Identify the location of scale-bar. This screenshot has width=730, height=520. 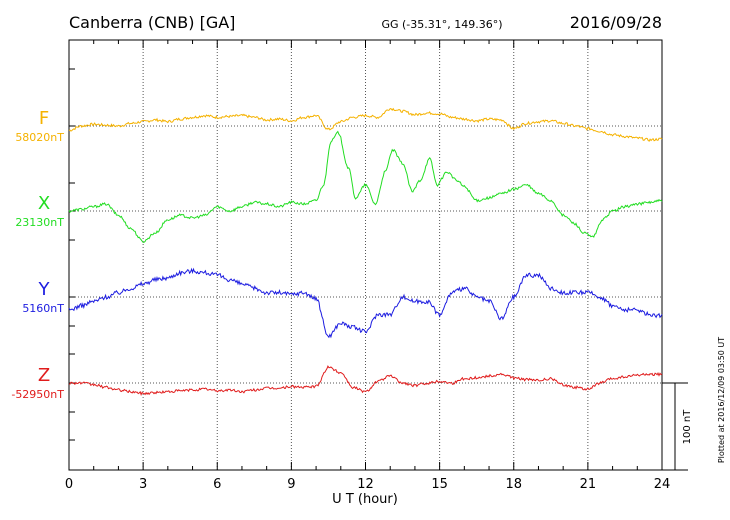
(675, 426).